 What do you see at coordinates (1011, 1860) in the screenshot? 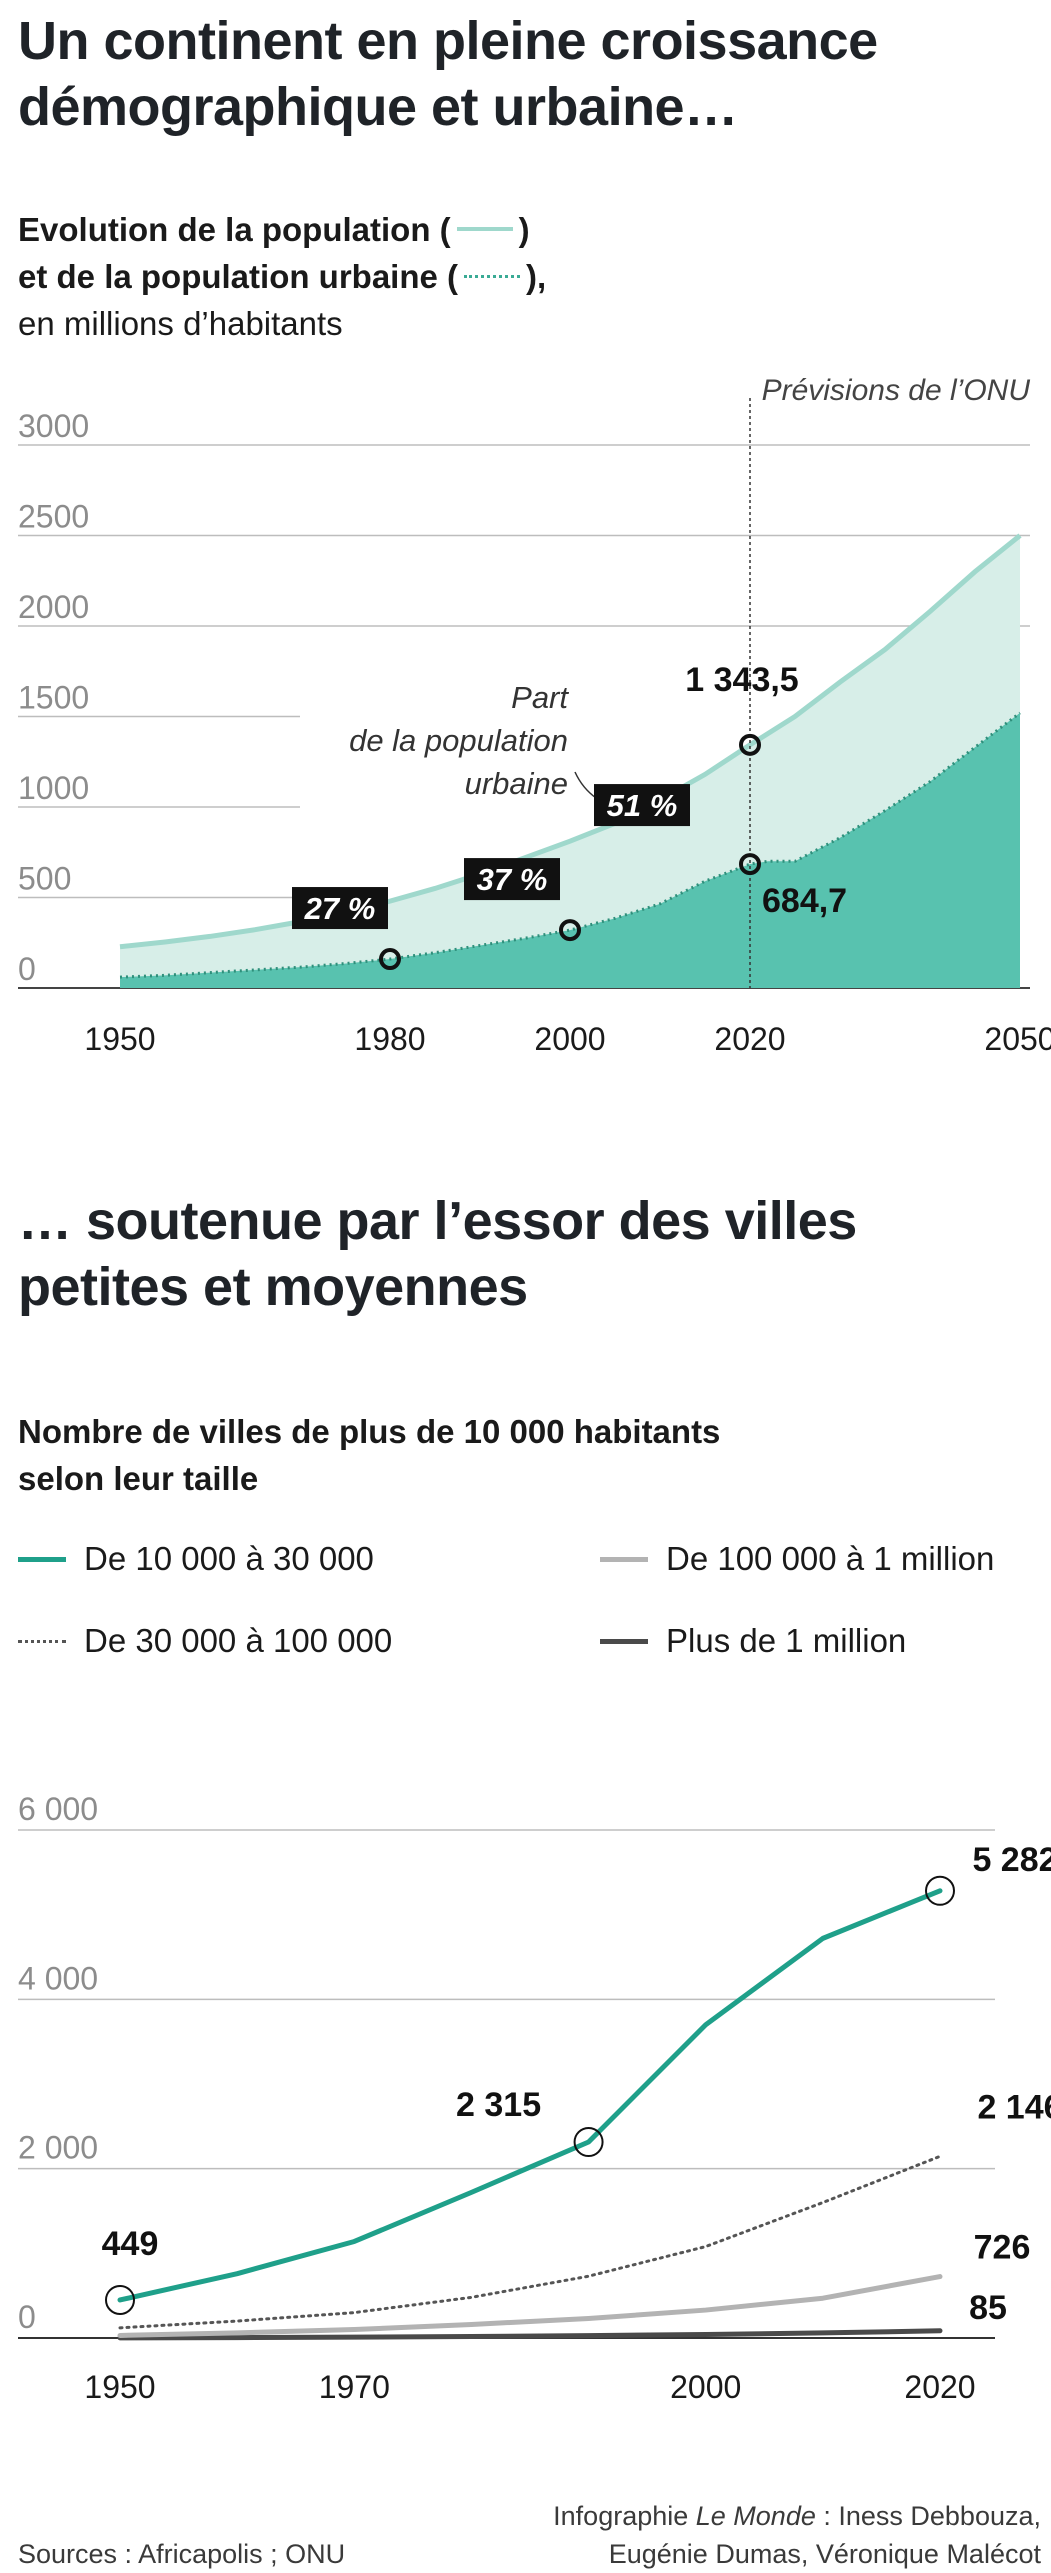
I see `value-label-s1-2020: 5 282` at bounding box center [1011, 1860].